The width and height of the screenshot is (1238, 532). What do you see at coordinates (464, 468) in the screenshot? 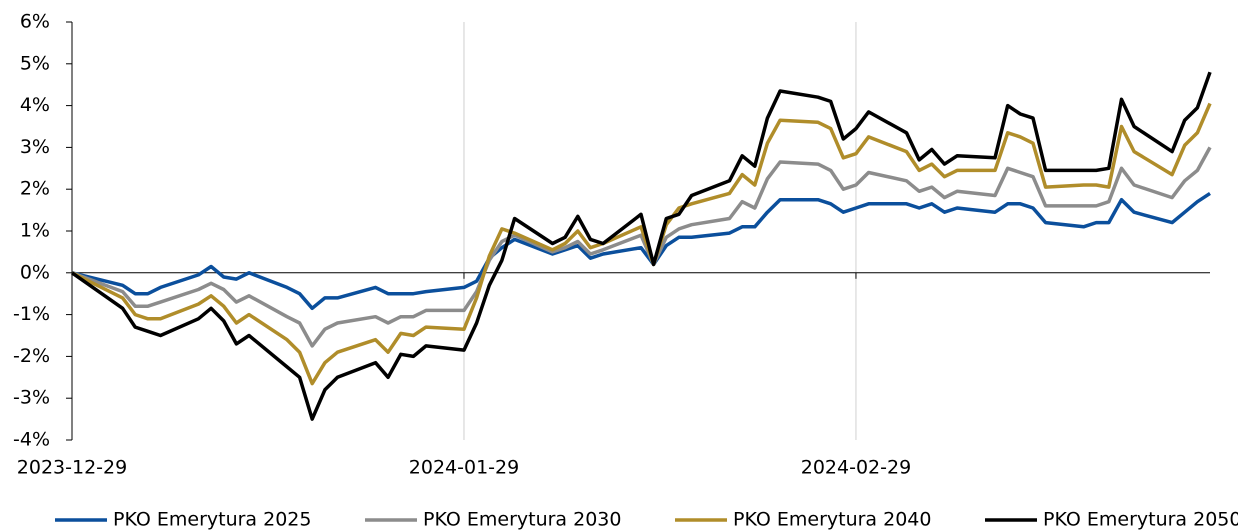
I see `x-tick-label: 2024-01-29` at bounding box center [464, 468].